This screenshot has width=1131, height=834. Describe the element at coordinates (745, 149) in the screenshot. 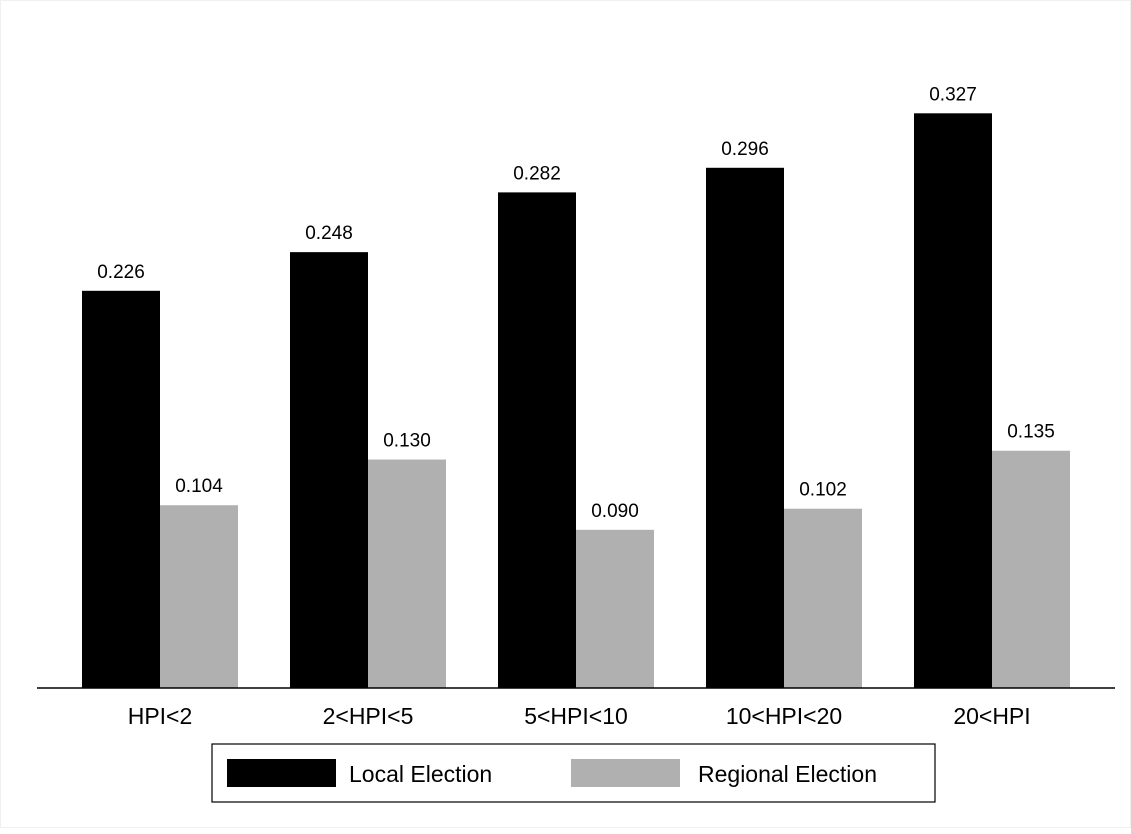

I see `data-label-local-3: 0.296` at that location.